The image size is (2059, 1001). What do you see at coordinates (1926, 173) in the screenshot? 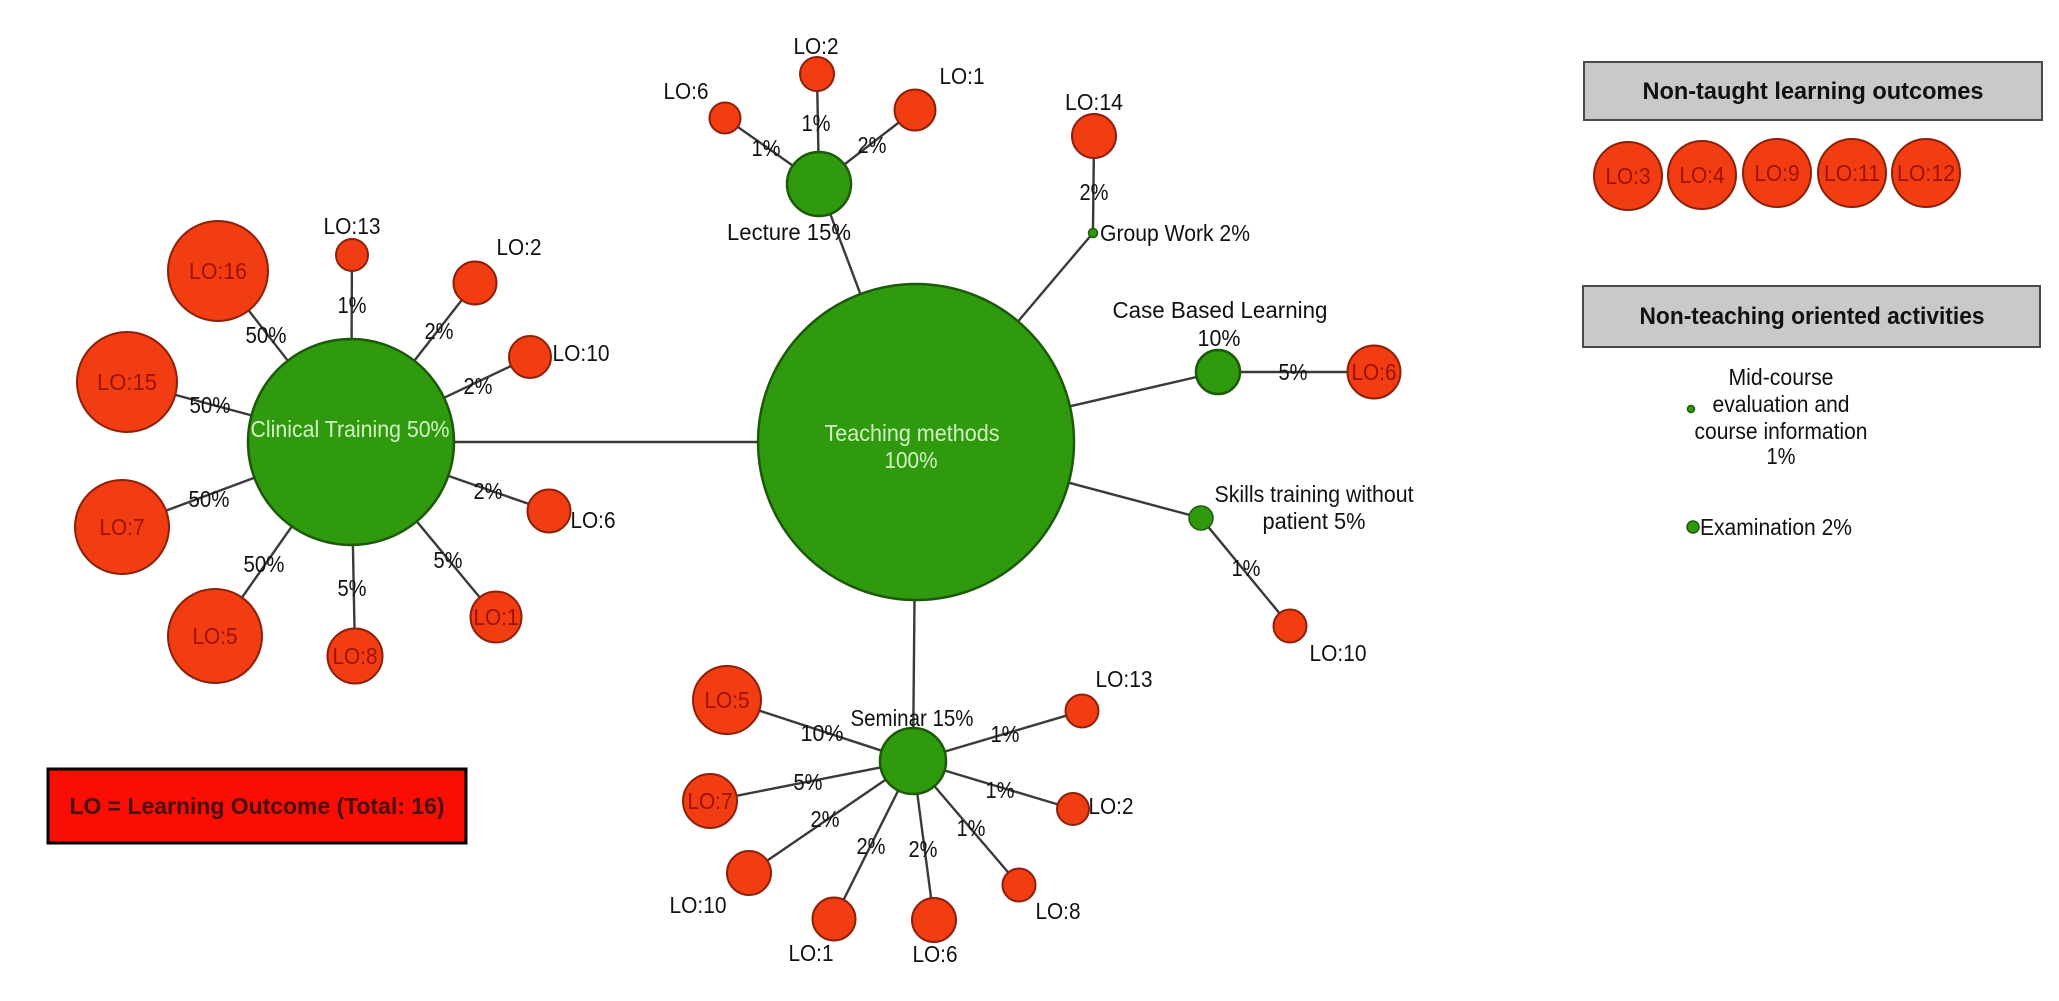
I see `svg-text: LO:12` at bounding box center [1926, 173].